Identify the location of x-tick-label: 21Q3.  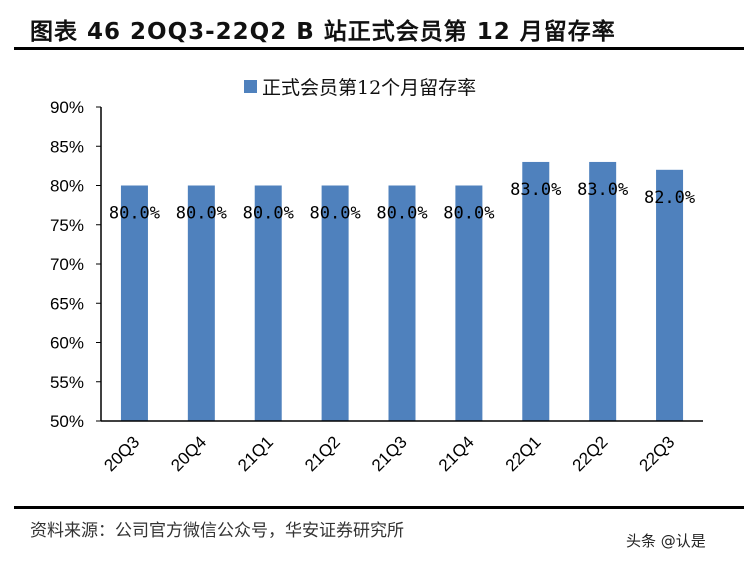
(389, 453).